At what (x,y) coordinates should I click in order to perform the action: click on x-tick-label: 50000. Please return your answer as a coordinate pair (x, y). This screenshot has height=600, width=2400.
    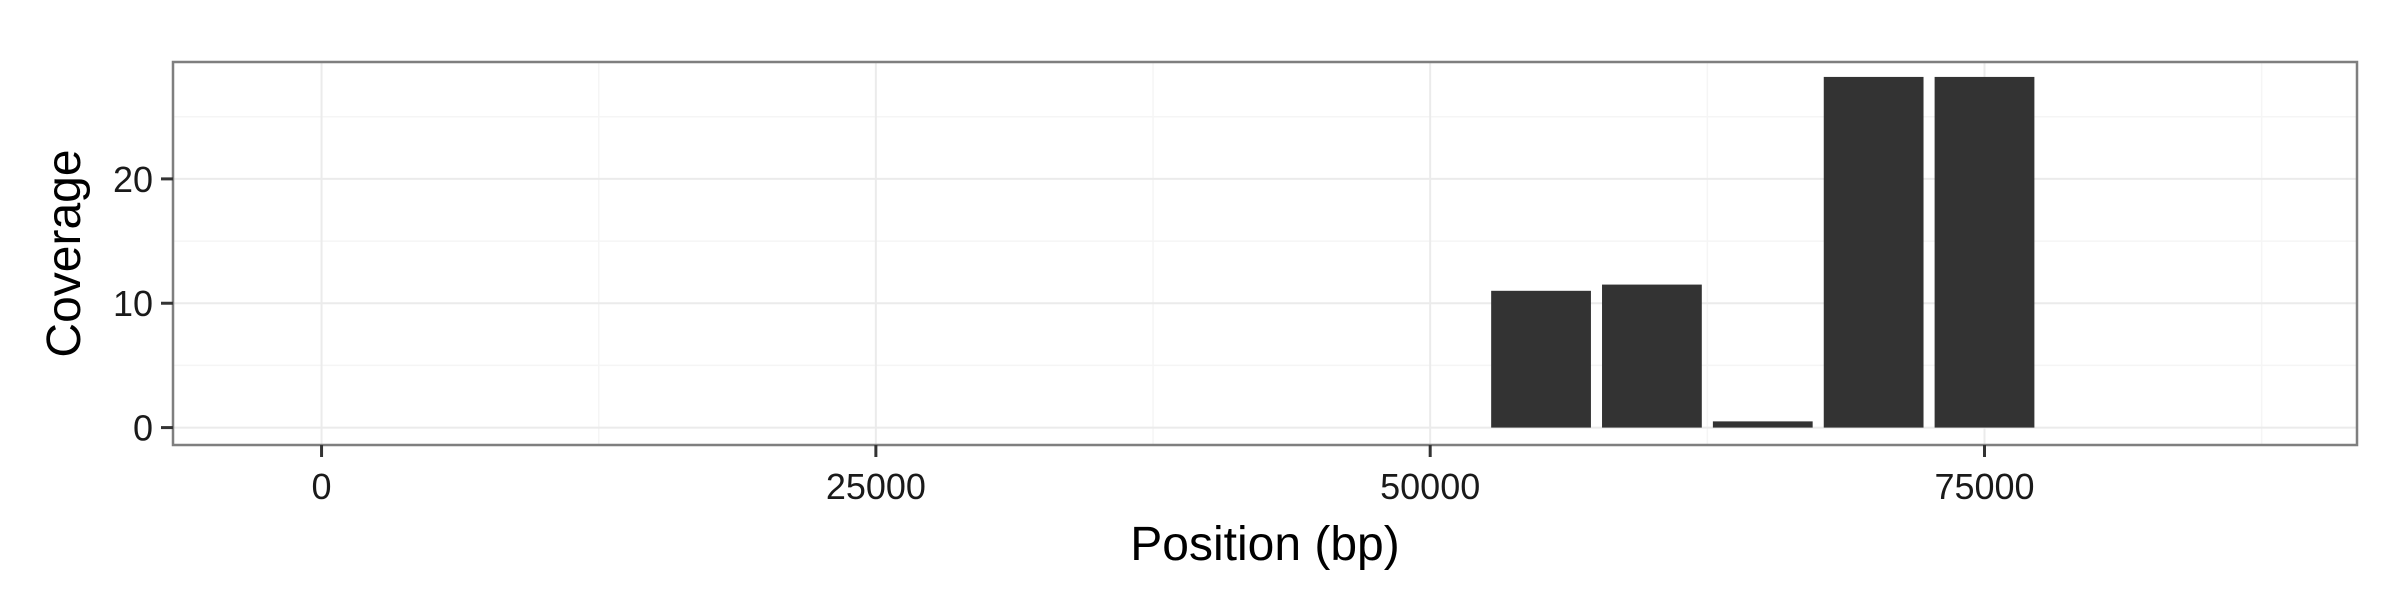
    Looking at the image, I should click on (1430, 486).